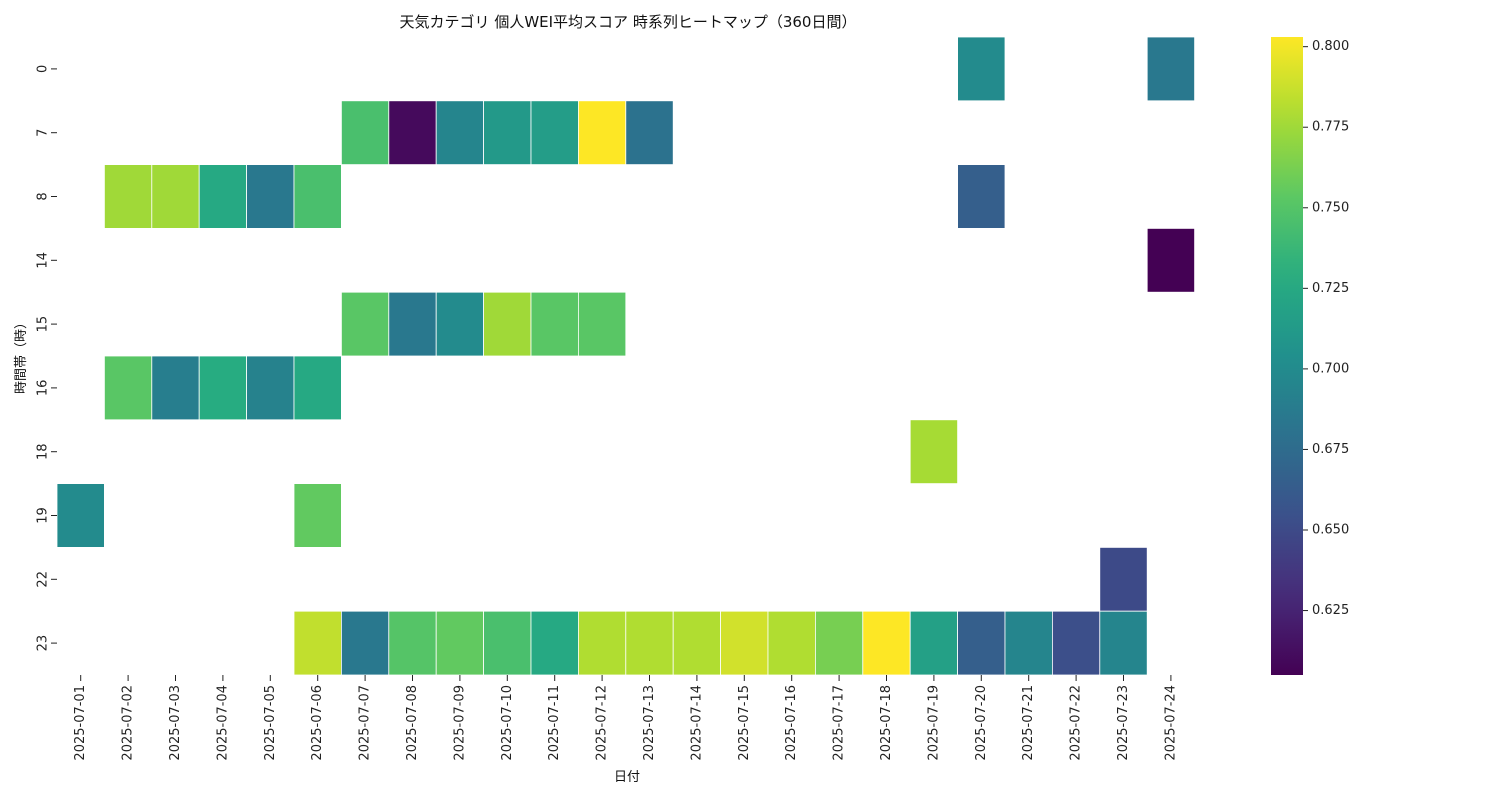 The width and height of the screenshot is (1500, 800). I want to click on colorbar-tick-label: 0.800, so click(1330, 46).